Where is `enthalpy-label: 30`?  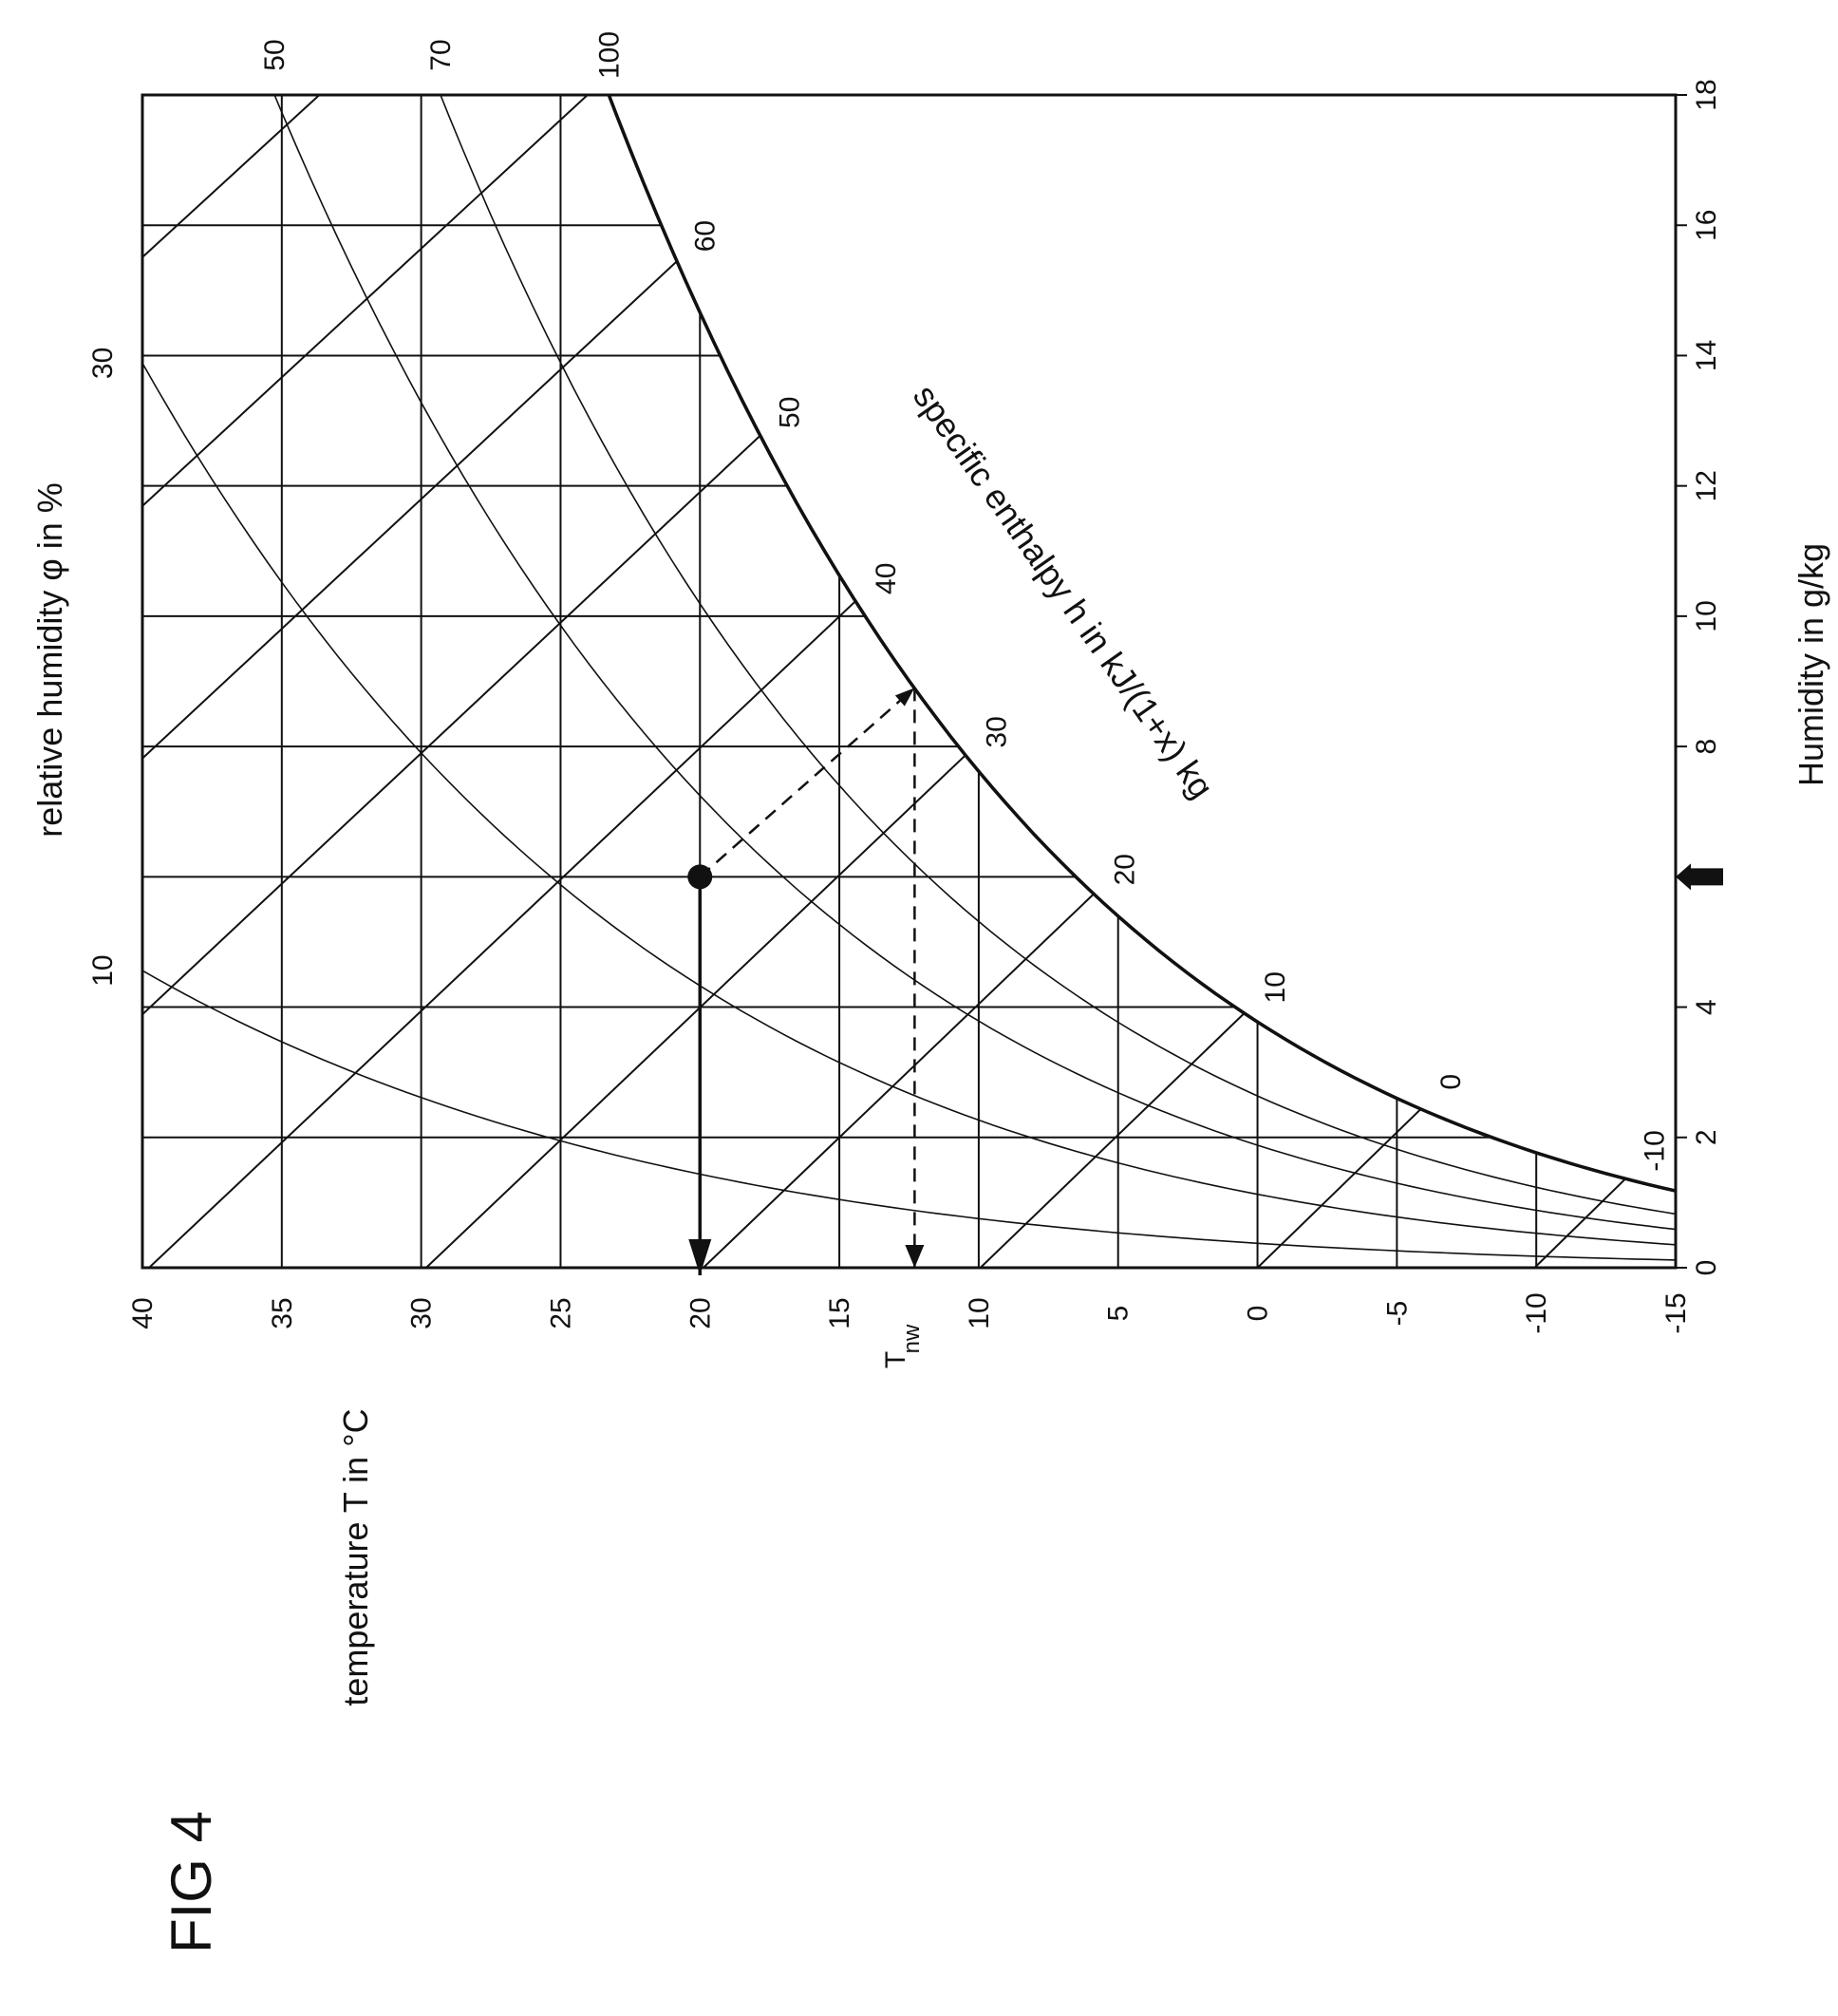 enthalpy-label: 30 is located at coordinates (997, 731).